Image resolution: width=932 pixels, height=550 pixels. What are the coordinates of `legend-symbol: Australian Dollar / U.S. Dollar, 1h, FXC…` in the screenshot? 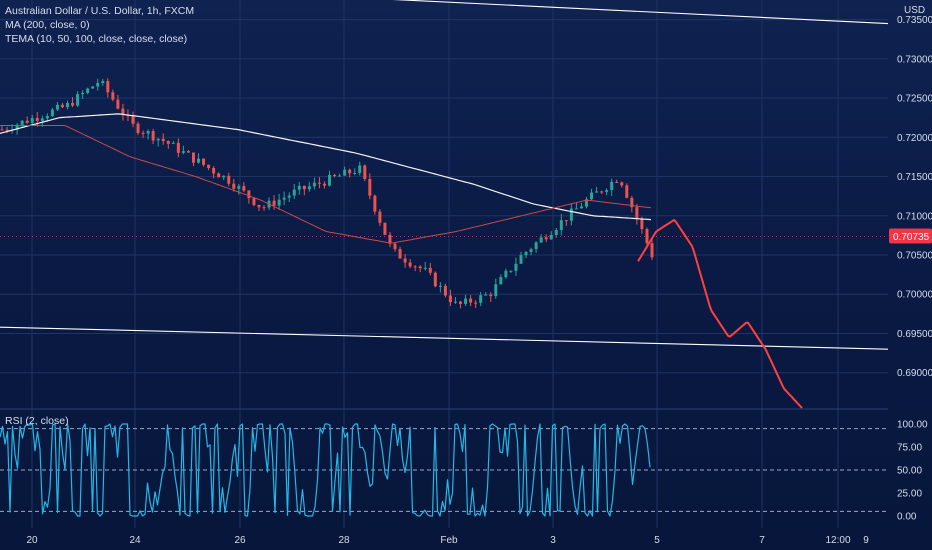 It's located at (99, 11).